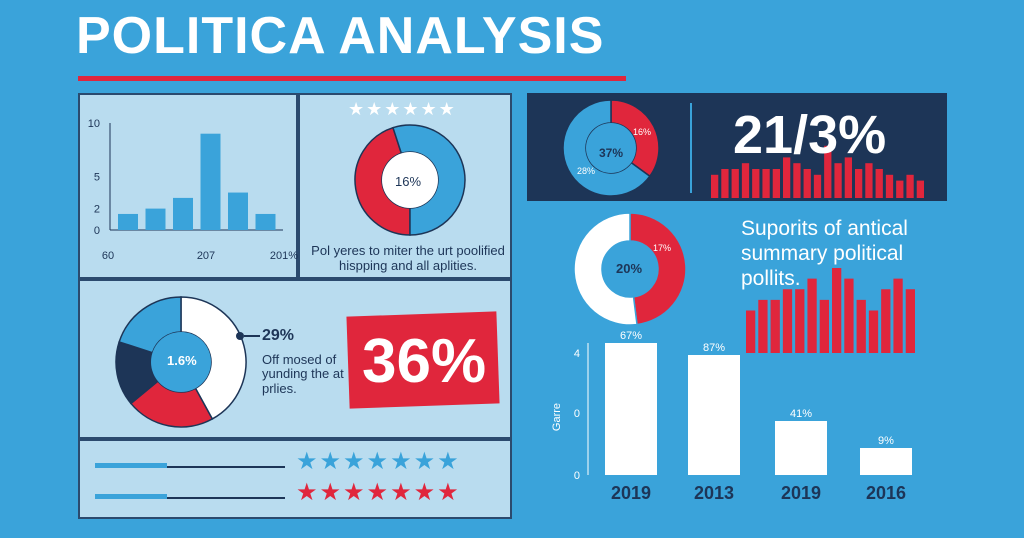  Describe the element at coordinates (97, 210) in the screenshot. I see `y-tick-label: 2` at that location.